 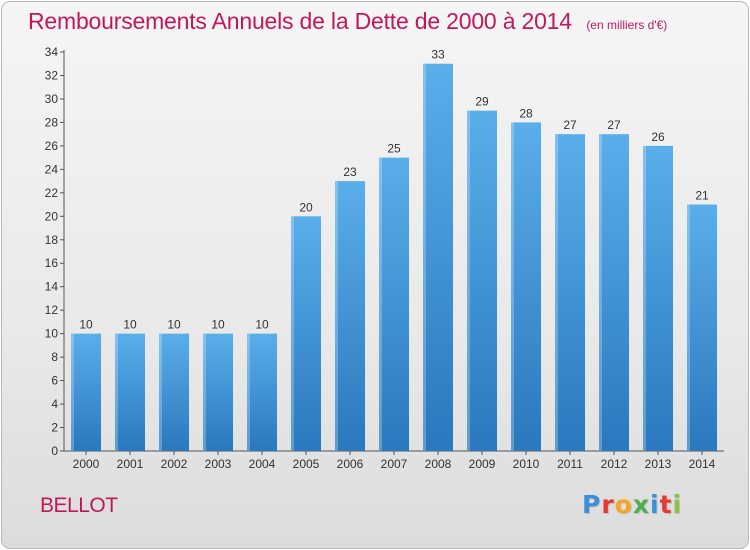 What do you see at coordinates (623, 504) in the screenshot?
I see `logo-letter: o` at bounding box center [623, 504].